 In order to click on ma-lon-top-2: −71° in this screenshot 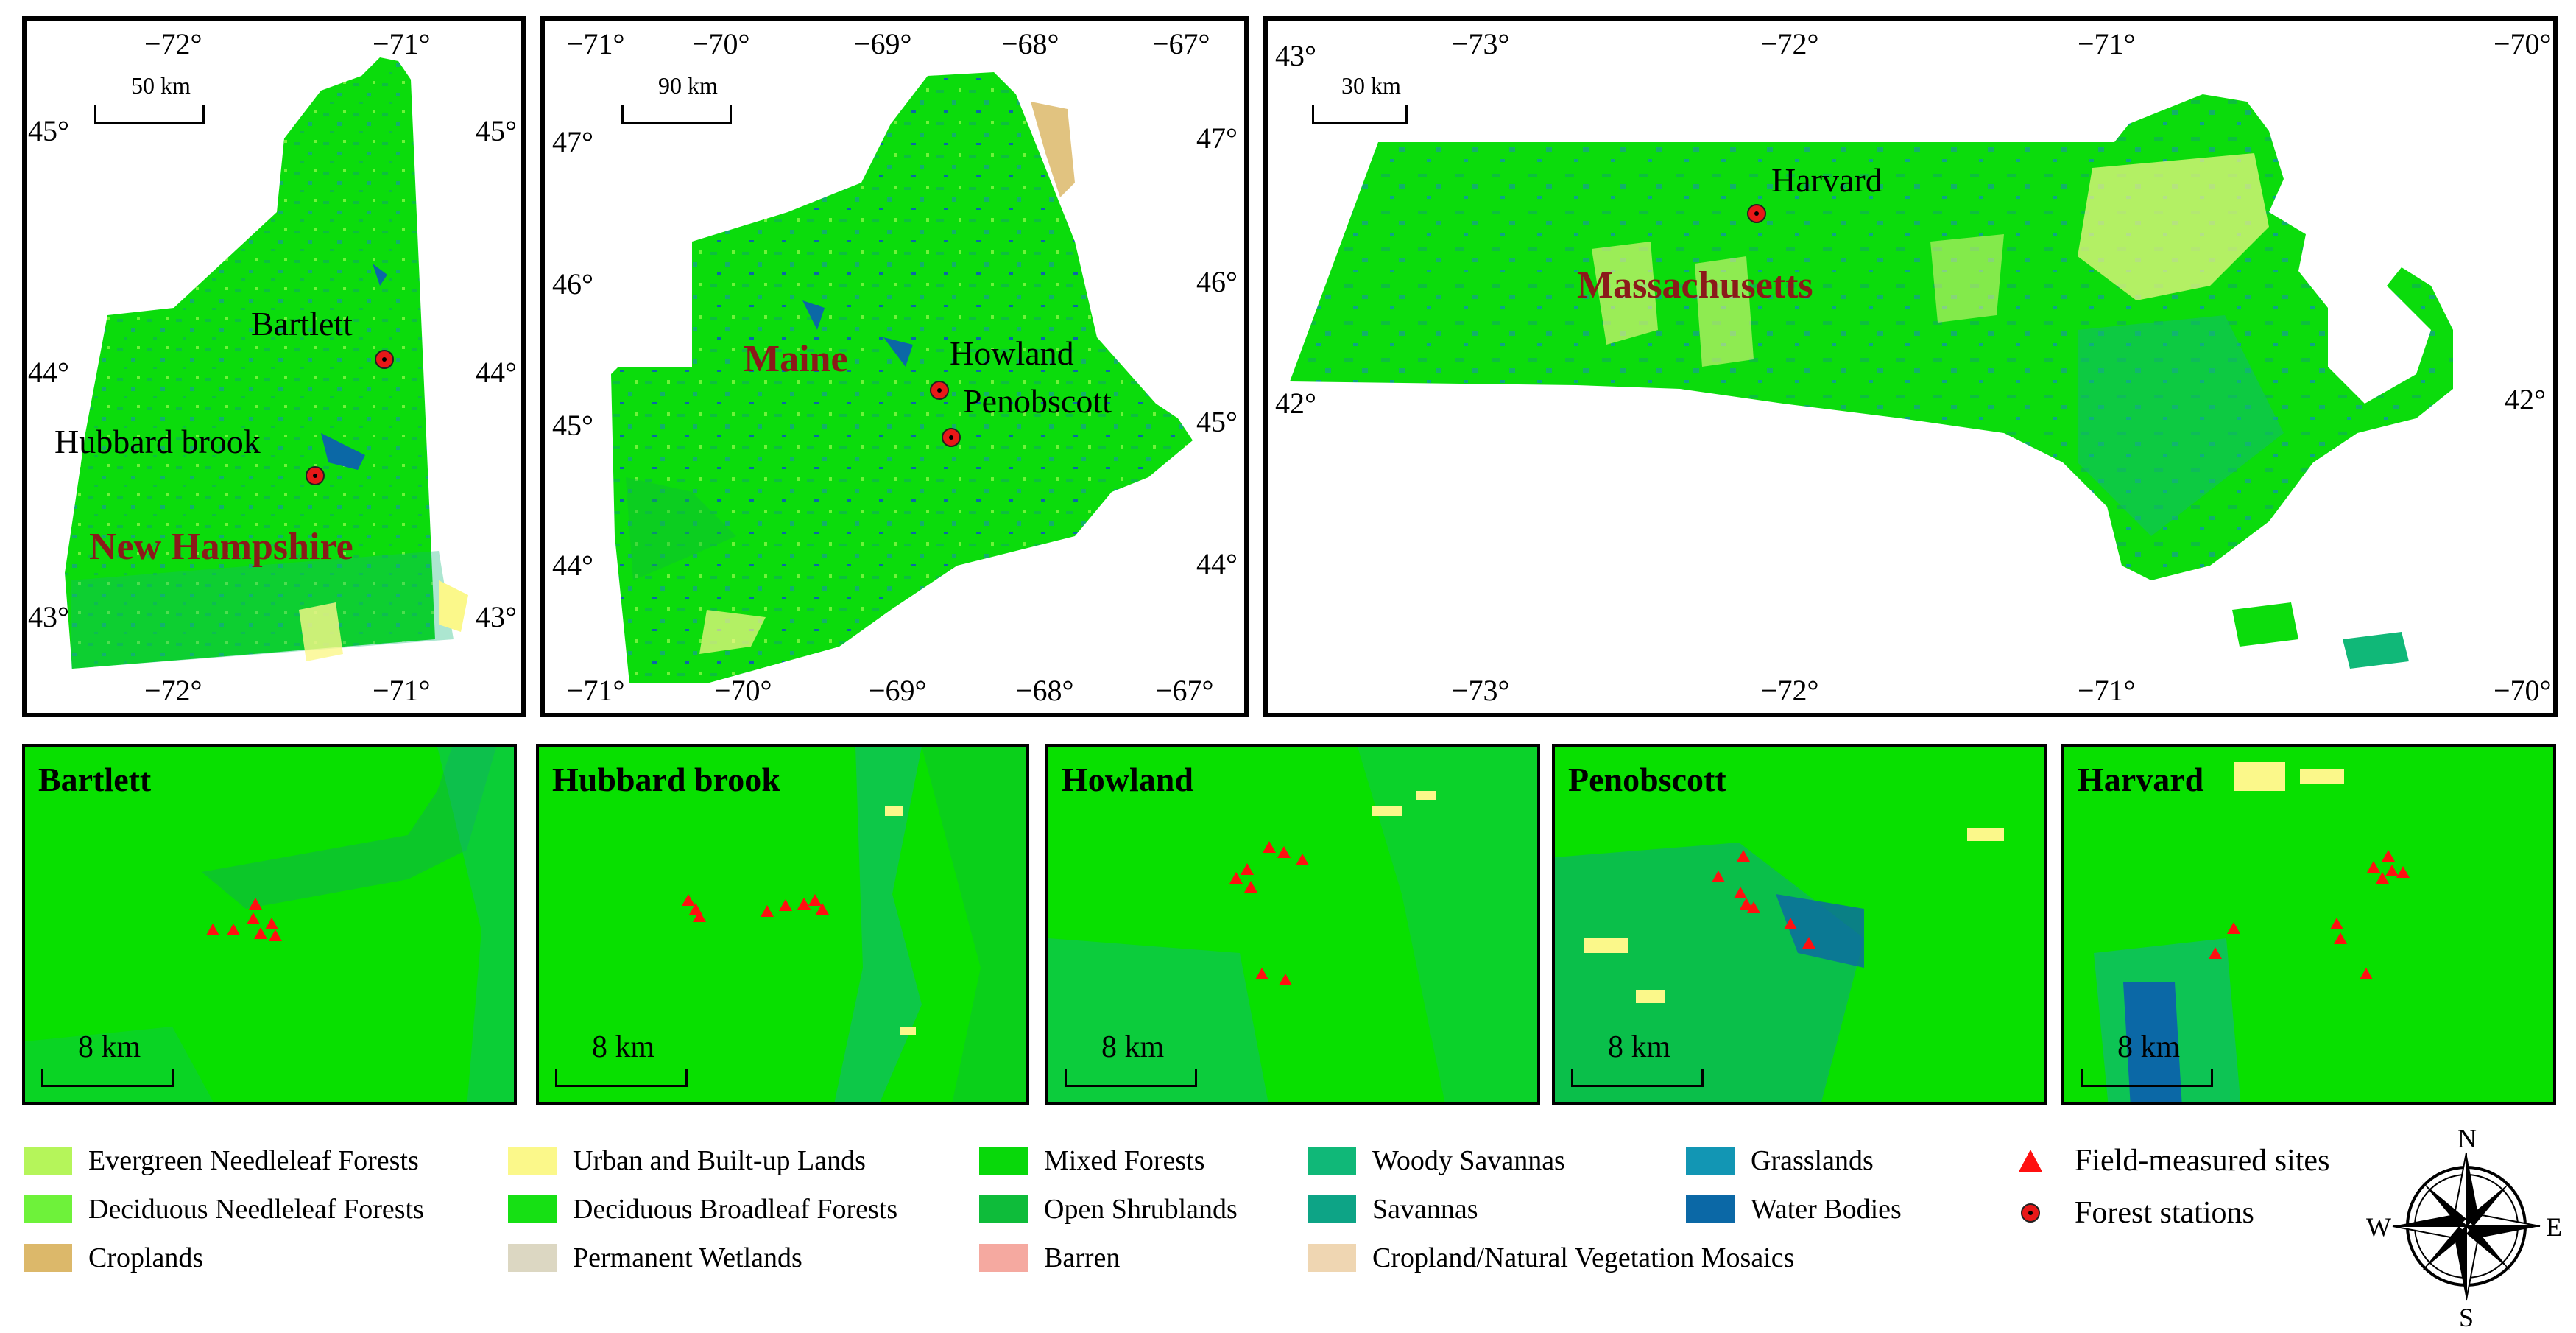, I will do `click(2107, 43)`.